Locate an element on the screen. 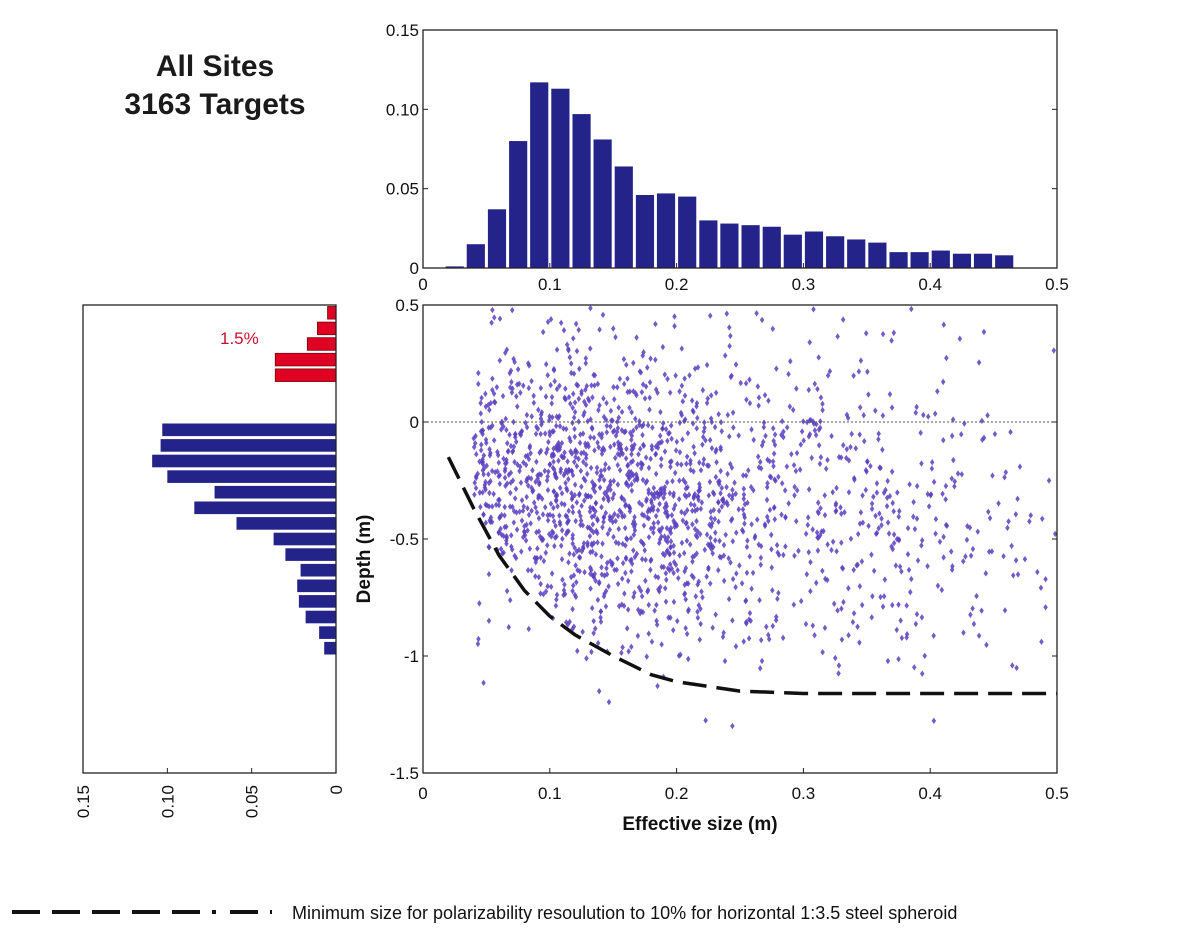  scatter-y-tick-label: -1.5 is located at coordinates (404, 773).